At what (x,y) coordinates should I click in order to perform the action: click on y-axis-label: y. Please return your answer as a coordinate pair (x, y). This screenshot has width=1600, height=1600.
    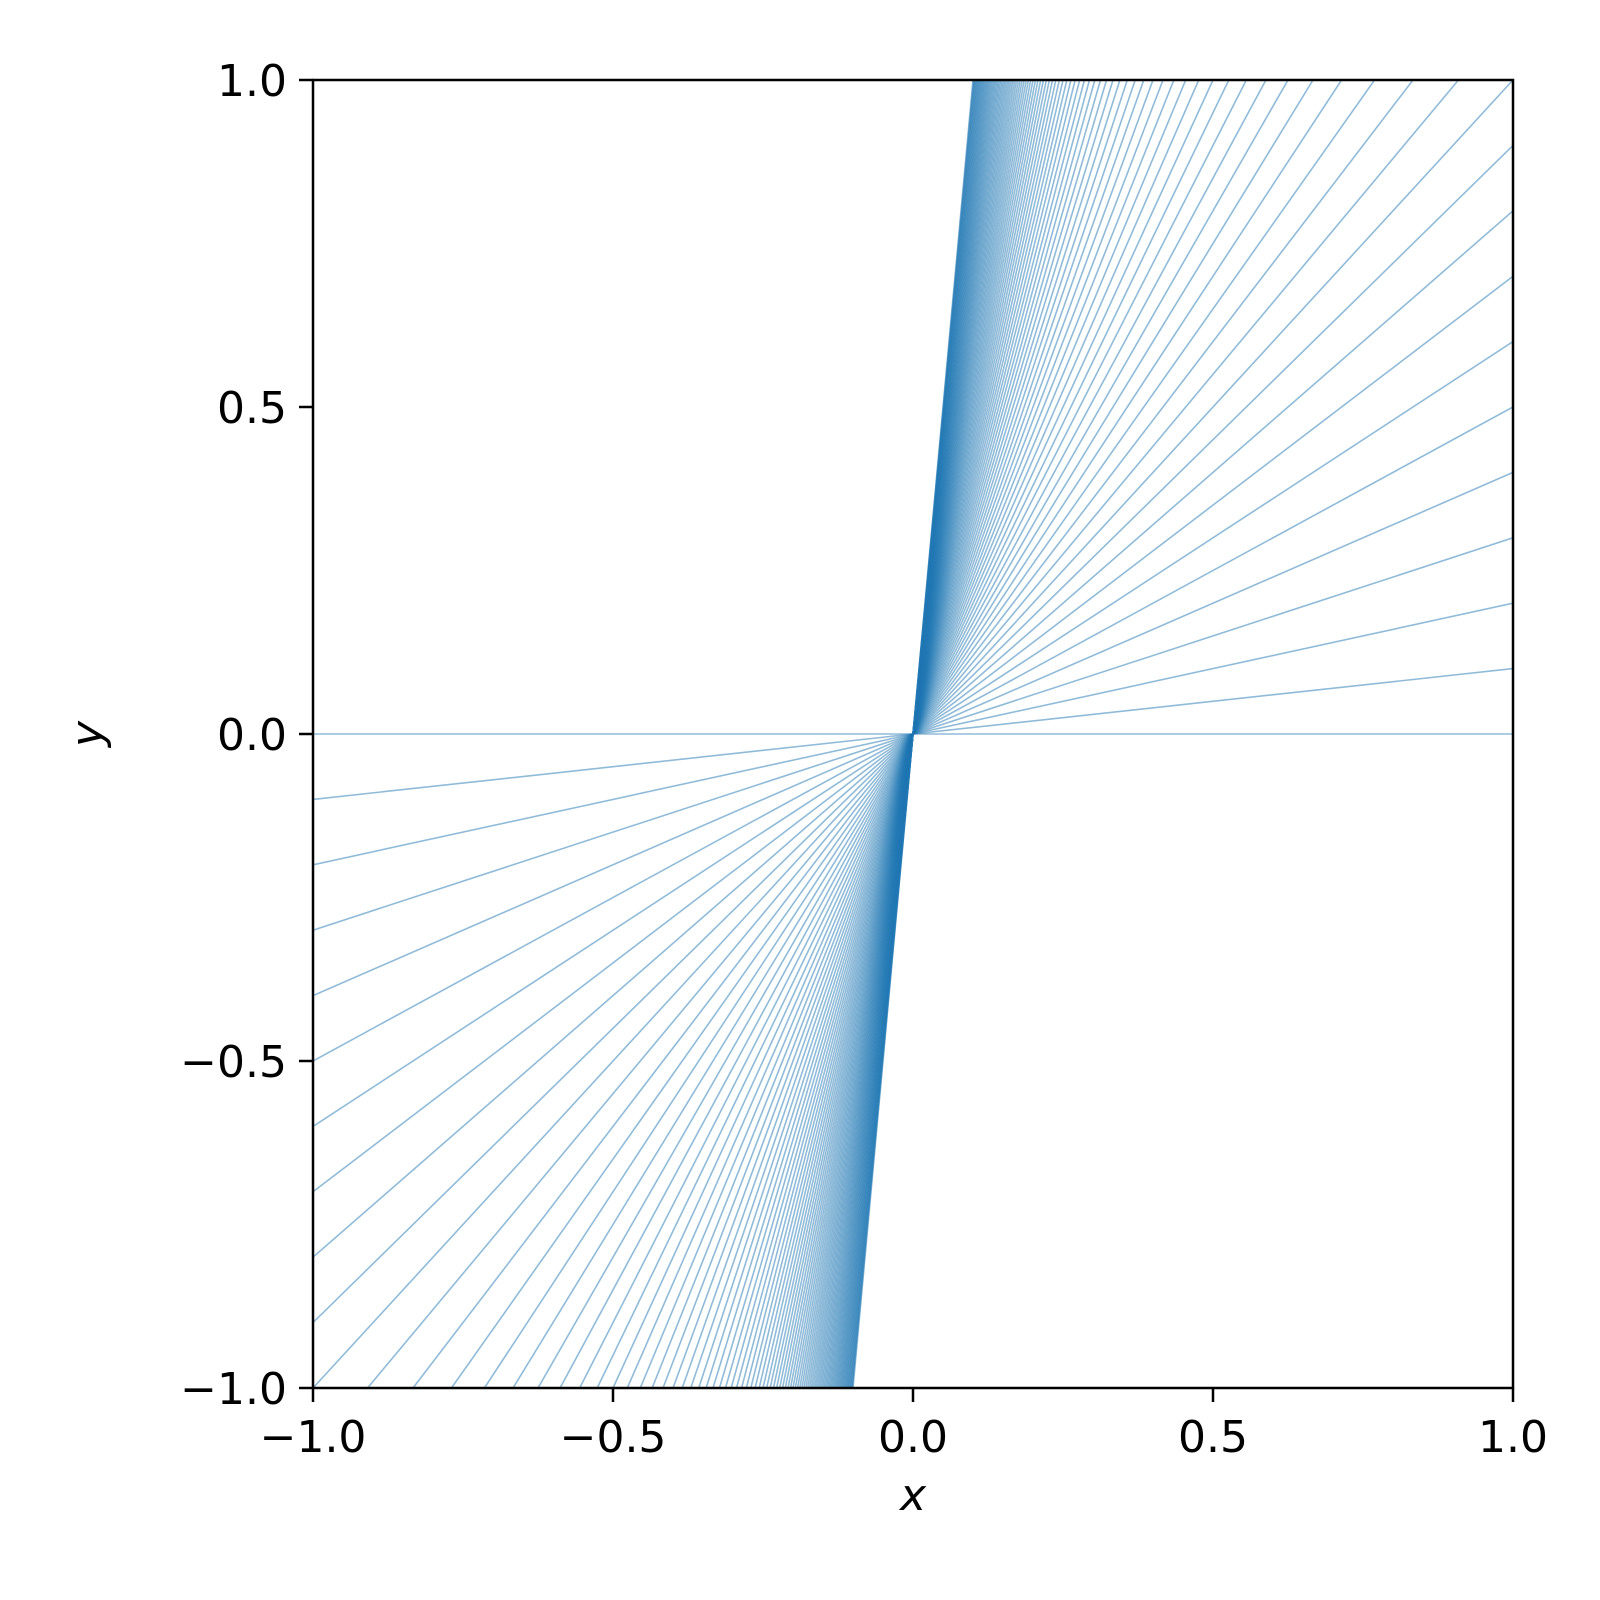
    Looking at the image, I should click on (87, 734).